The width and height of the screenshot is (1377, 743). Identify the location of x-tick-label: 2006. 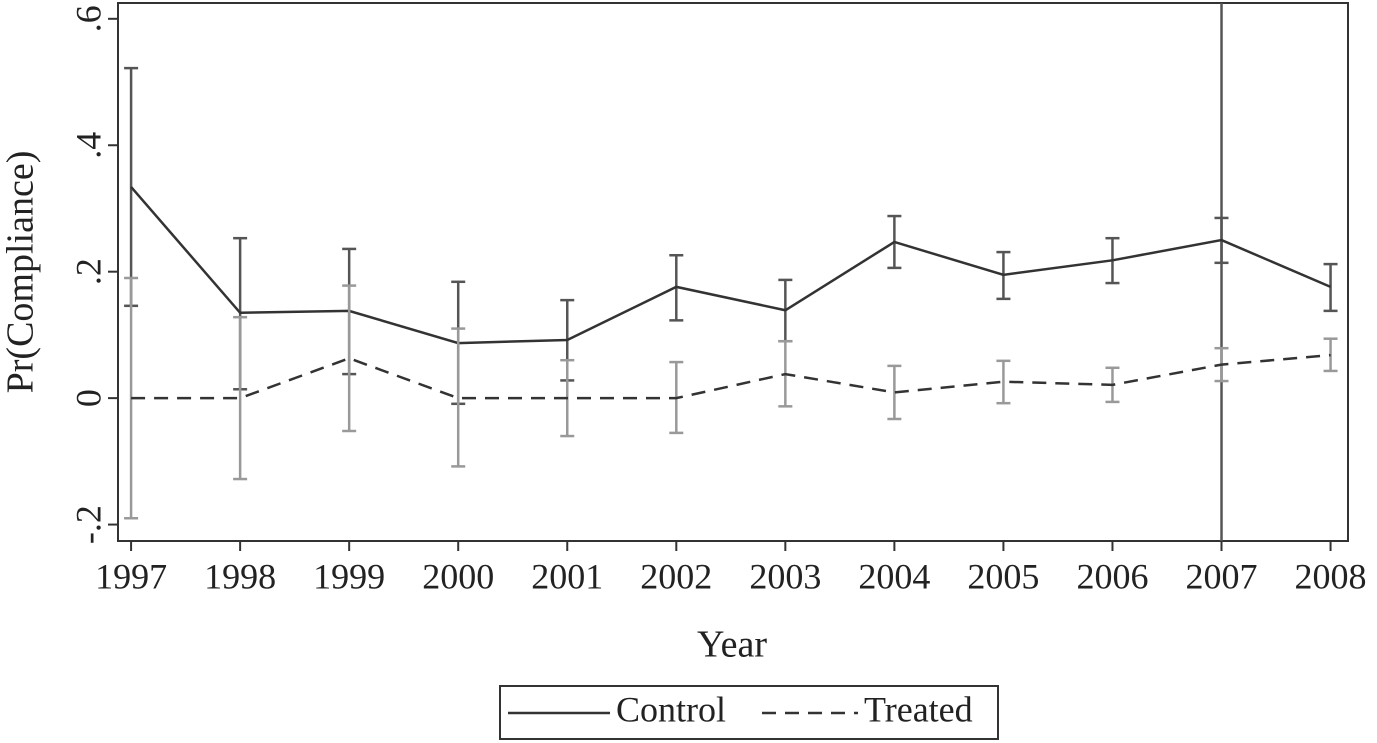
(1112, 576).